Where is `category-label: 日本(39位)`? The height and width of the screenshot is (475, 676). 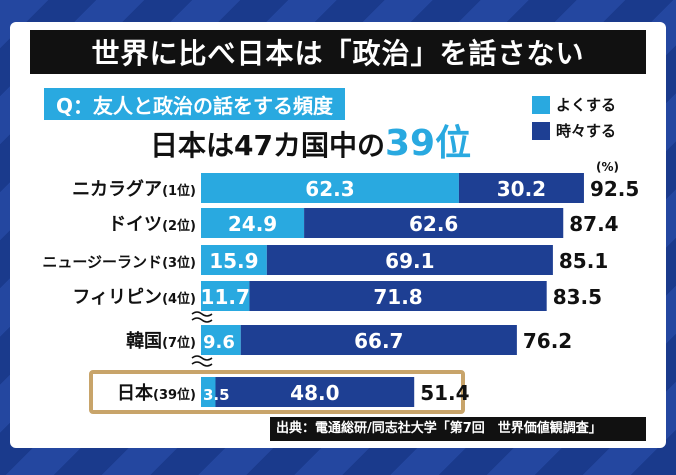
category-label: 日本(39位) is located at coordinates (156, 393).